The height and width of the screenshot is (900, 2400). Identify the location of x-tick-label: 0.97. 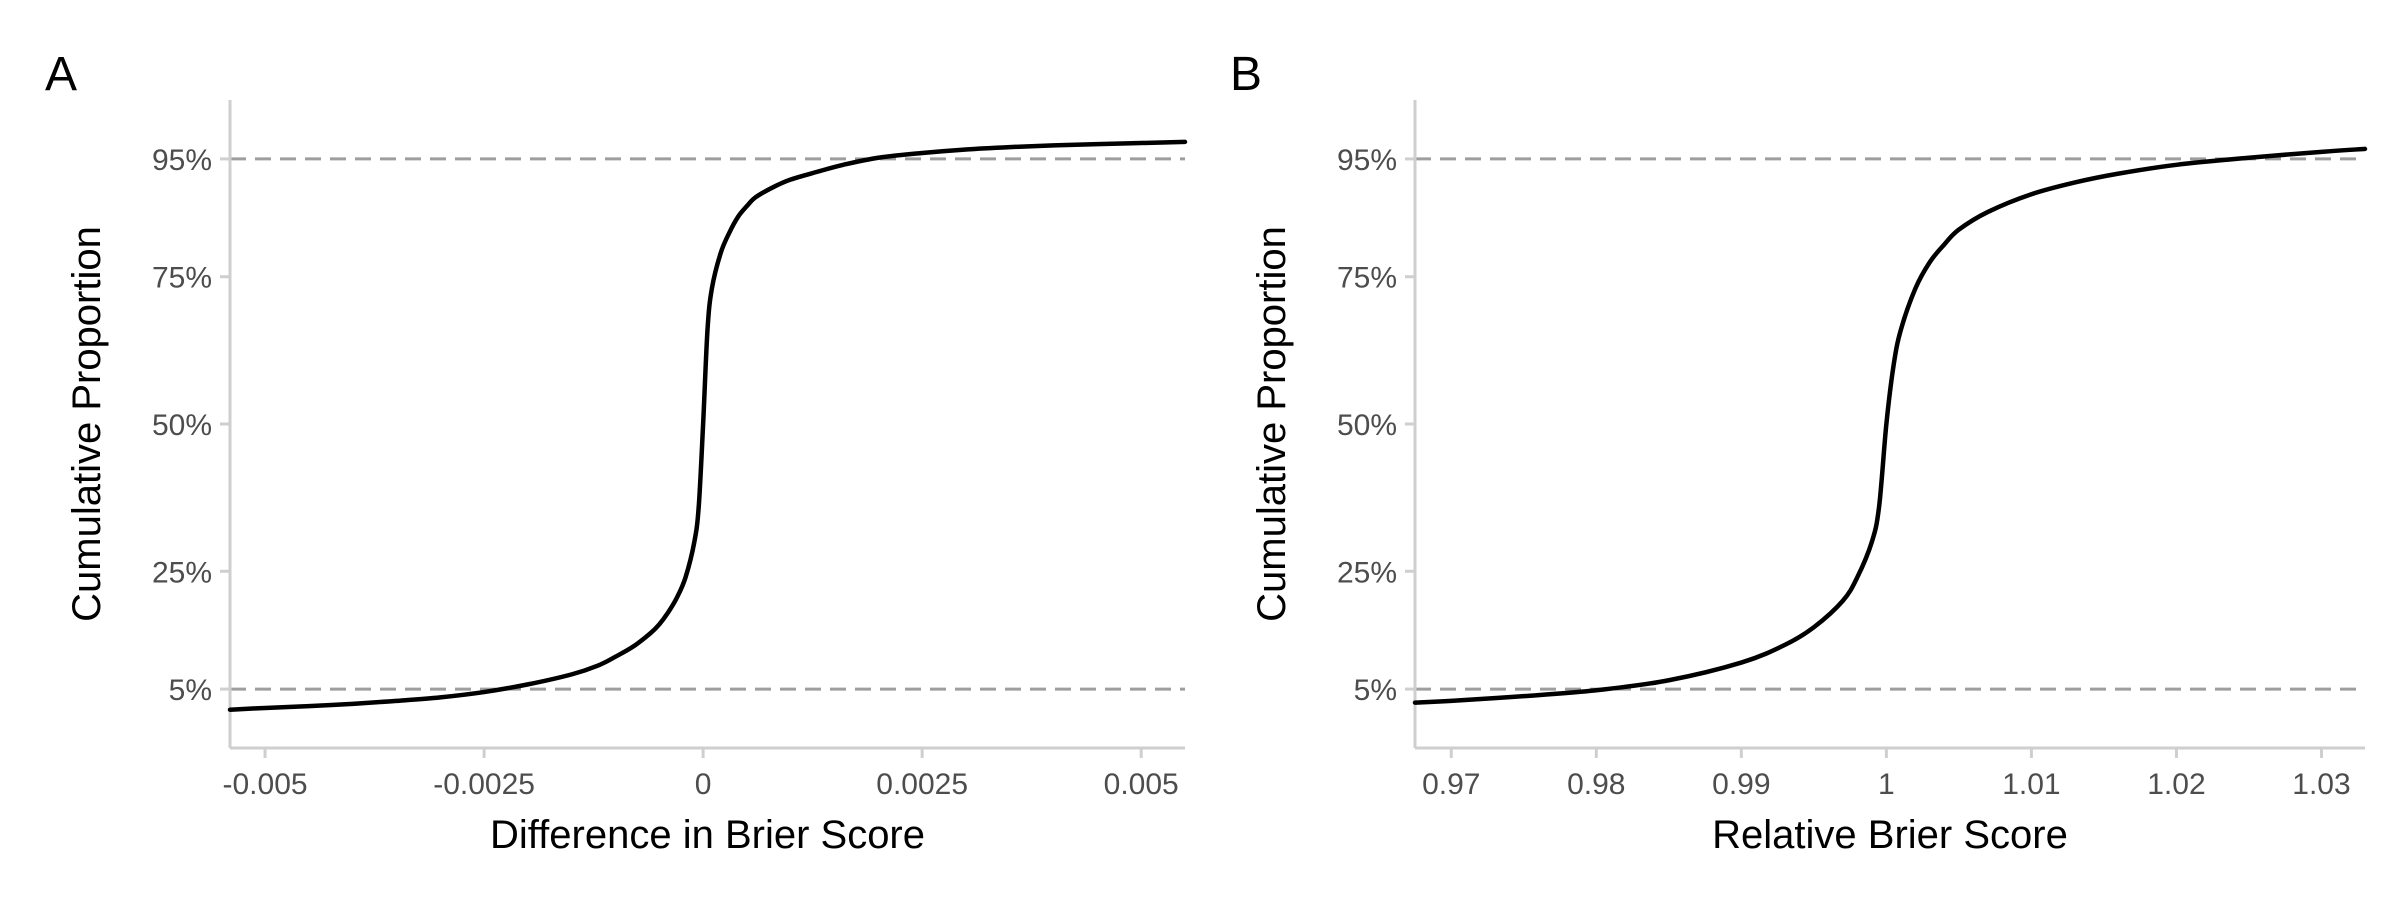
(1451, 784).